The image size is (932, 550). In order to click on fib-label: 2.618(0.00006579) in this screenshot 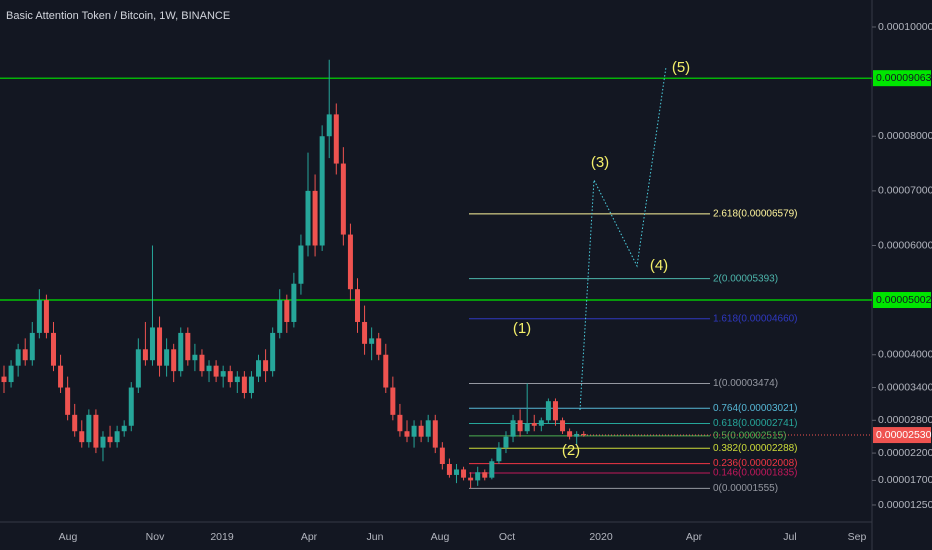, I will do `click(755, 214)`.